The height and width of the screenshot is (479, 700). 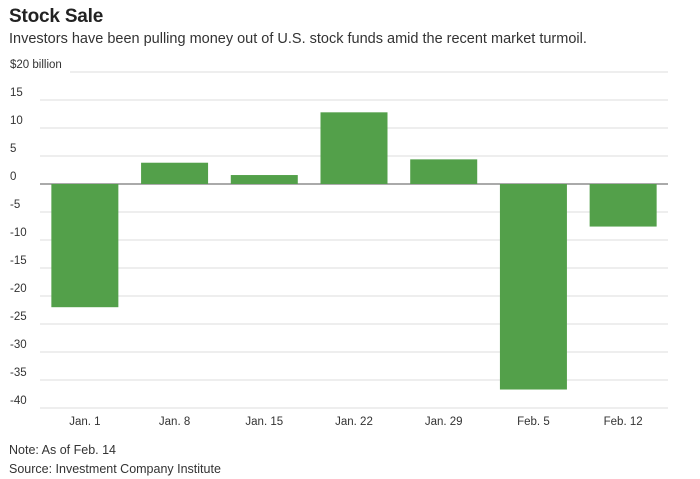 I want to click on chart-source: Source: Investment Company Institute, so click(x=115, y=469).